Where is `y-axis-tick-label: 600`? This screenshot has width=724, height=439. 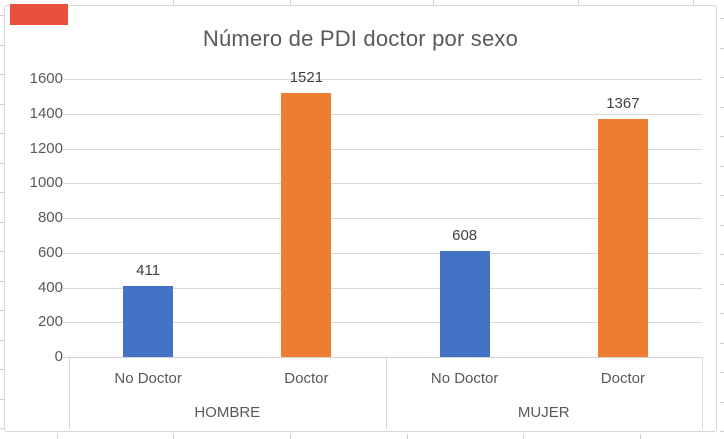
y-axis-tick-label: 600 is located at coordinates (50, 252).